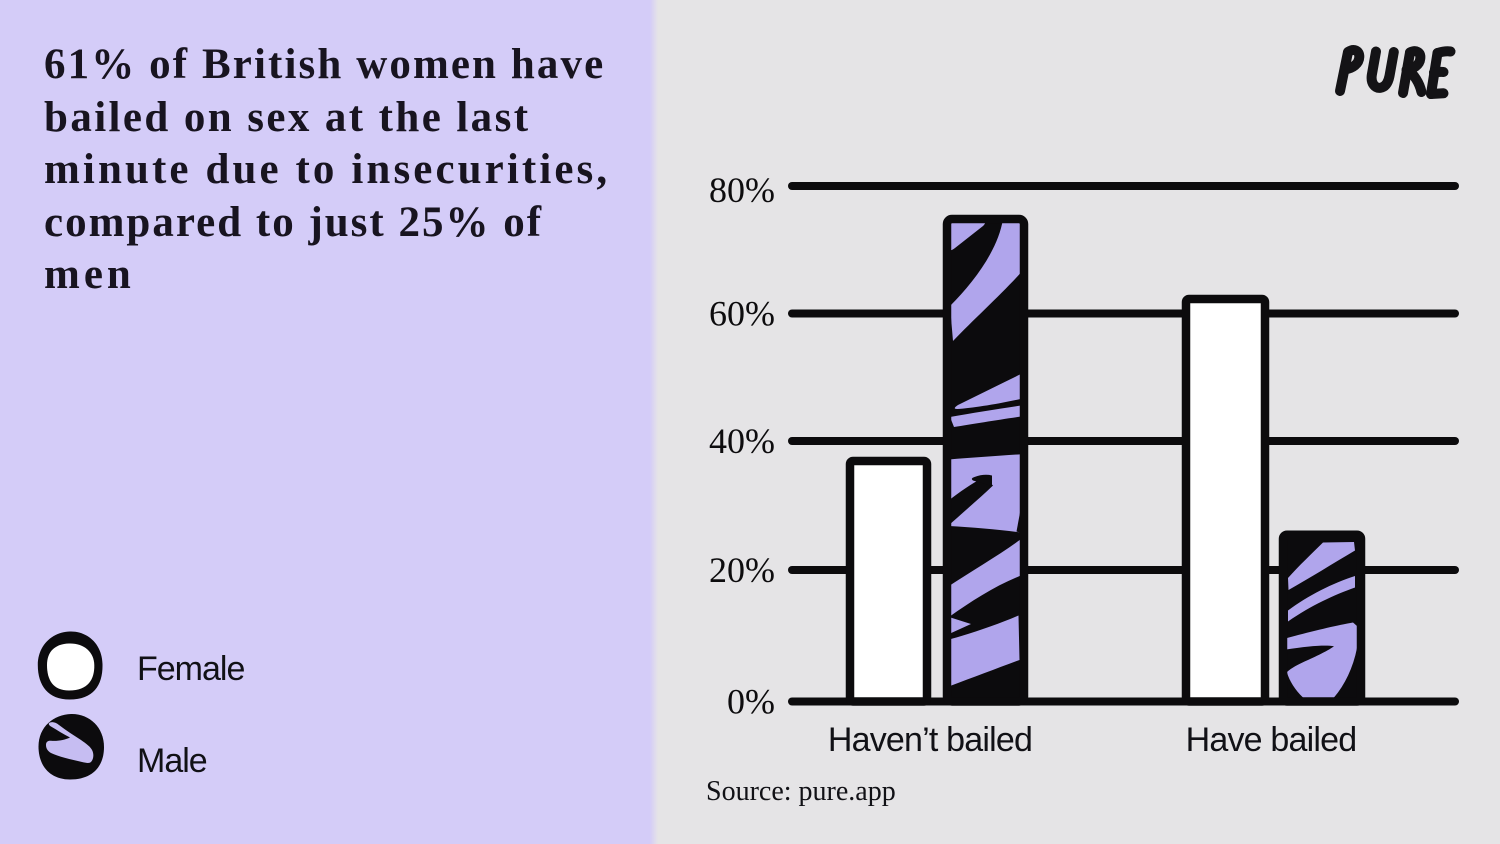 This screenshot has height=844, width=1500. I want to click on svg-text: 20%, so click(742, 570).